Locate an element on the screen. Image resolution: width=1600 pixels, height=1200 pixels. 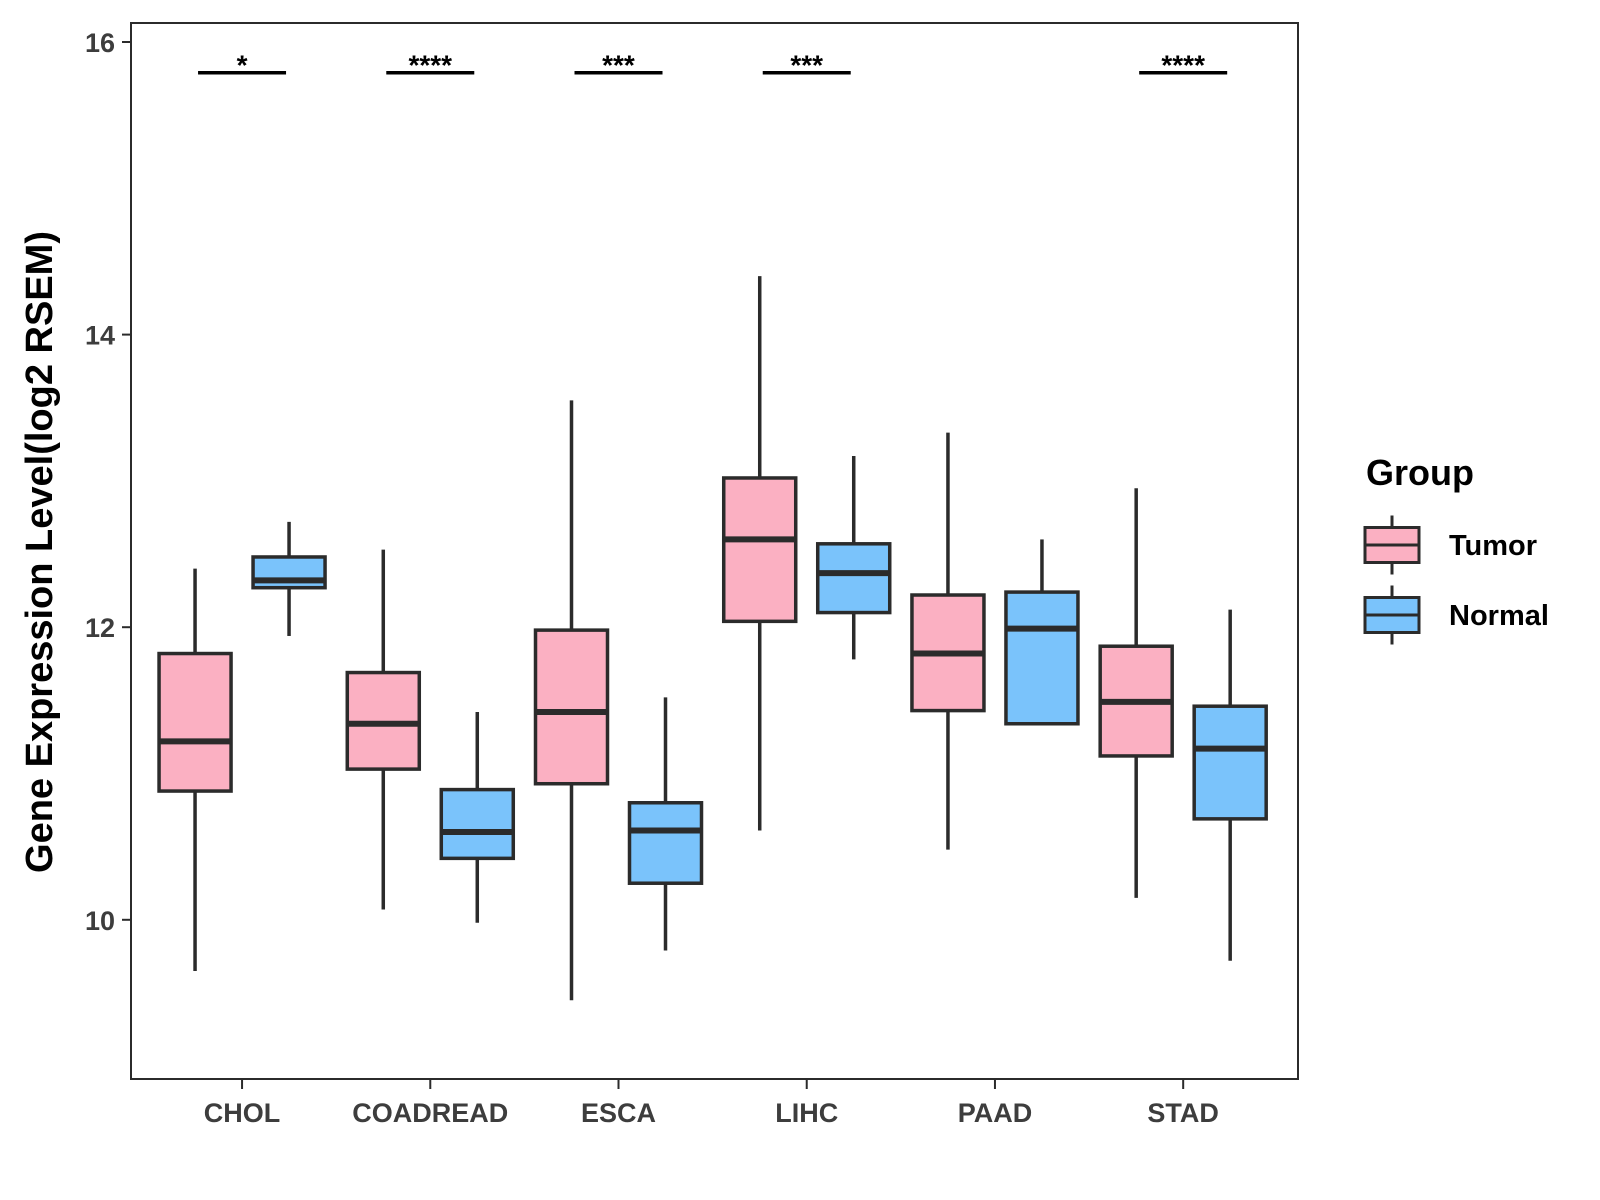
y-tick-label: 10 is located at coordinates (100, 921).